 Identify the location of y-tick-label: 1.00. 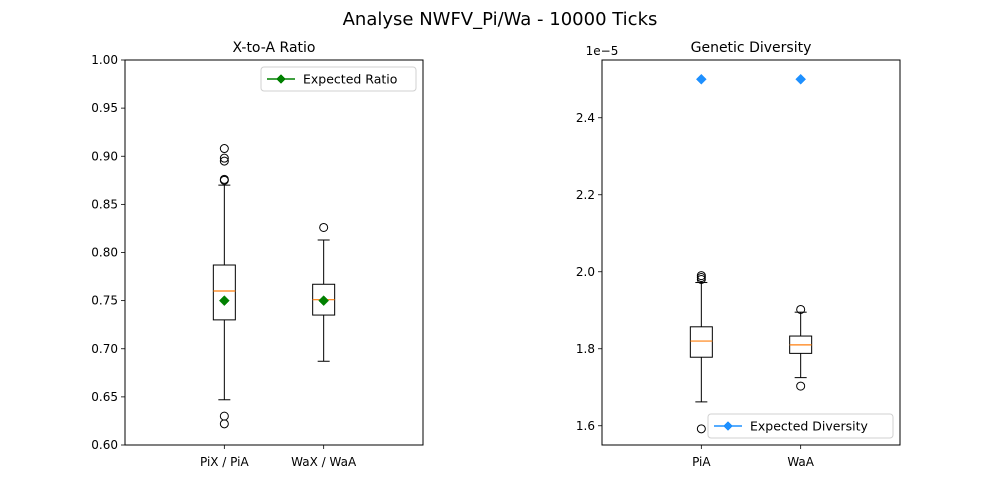
(104, 60).